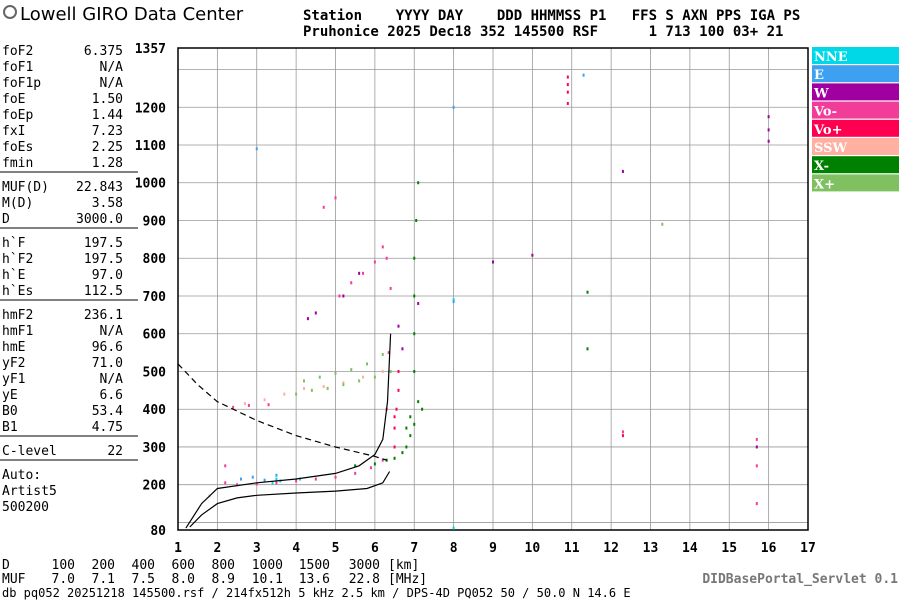 This screenshot has width=900, height=600. What do you see at coordinates (17, 115) in the screenshot?
I see `param-name: foEp` at bounding box center [17, 115].